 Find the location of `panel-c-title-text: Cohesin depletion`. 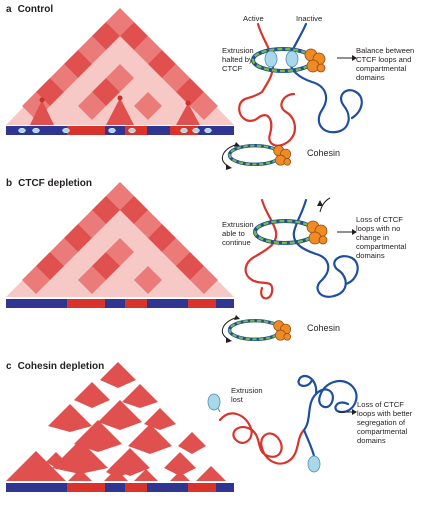

panel-c-title-text: Cohesin depletion is located at coordinates (61, 366).